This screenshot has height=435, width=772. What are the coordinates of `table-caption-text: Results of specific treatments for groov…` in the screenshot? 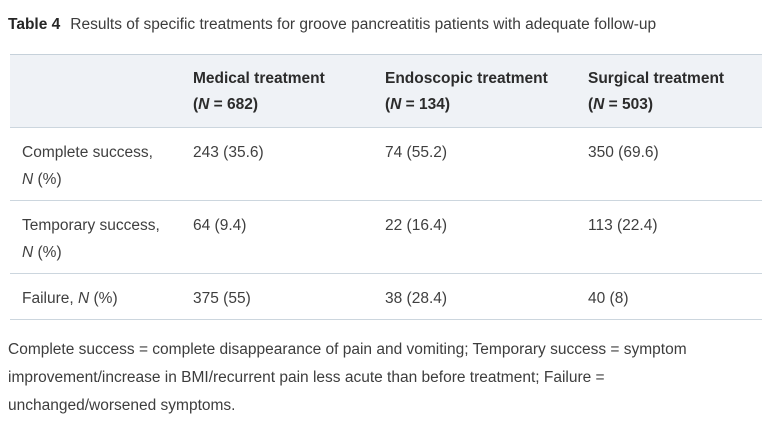 It's located at (363, 24).